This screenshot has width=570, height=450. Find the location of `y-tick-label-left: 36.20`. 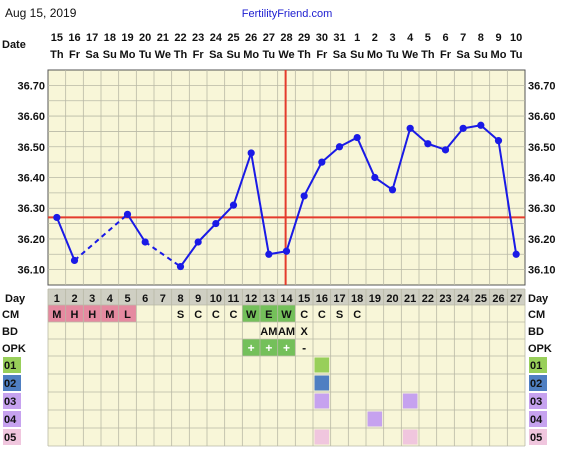

y-tick-label-left: 36.20 is located at coordinates (31, 240).